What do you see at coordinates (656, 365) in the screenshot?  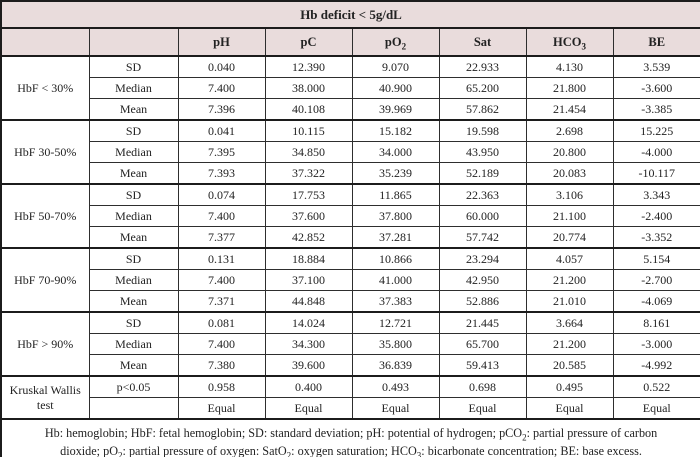 I see `value-cell: -4.992` at bounding box center [656, 365].